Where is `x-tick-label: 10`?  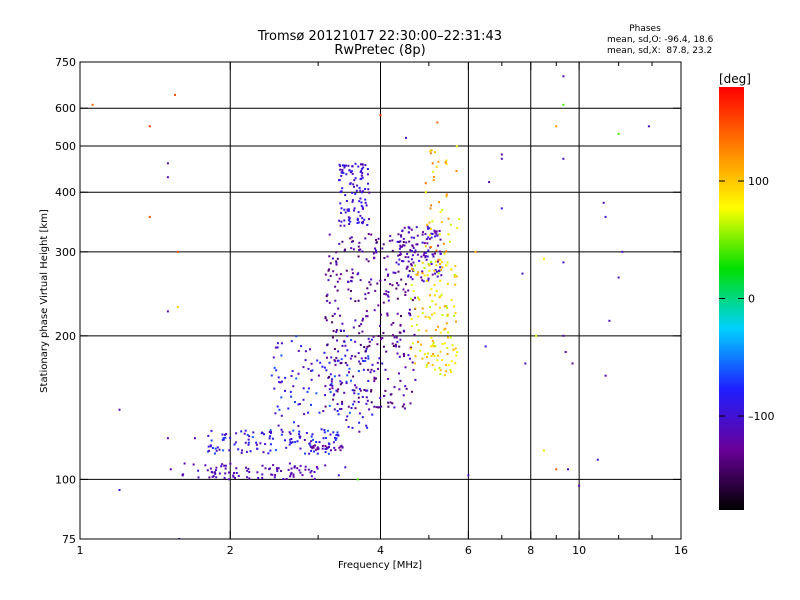 x-tick-label: 10 is located at coordinates (579, 550).